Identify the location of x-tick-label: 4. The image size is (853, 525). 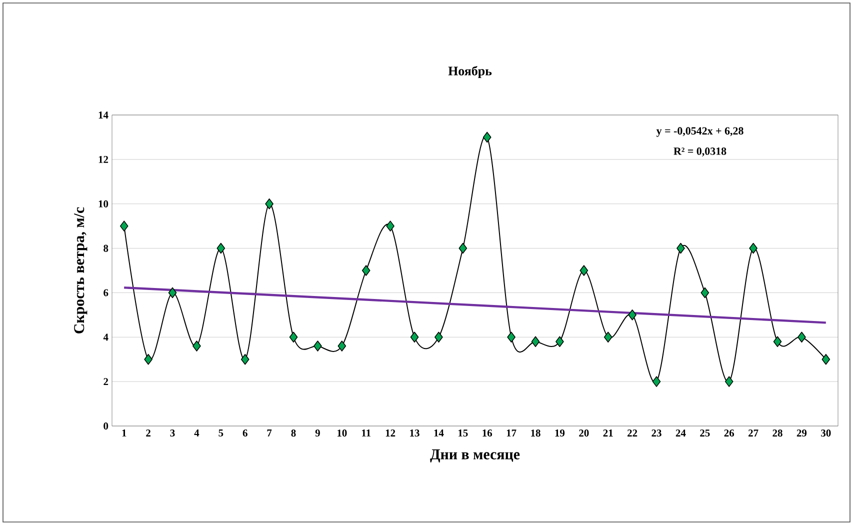
(197, 433).